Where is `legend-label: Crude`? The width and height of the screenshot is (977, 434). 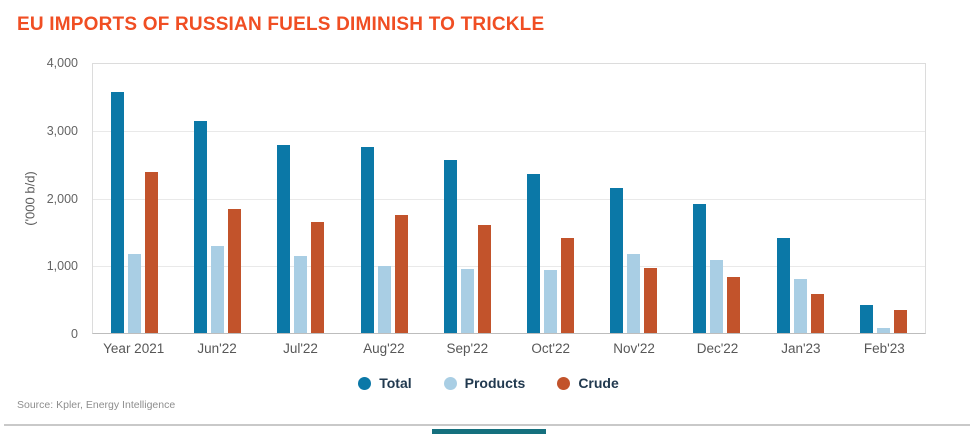 legend-label: Crude is located at coordinates (598, 383).